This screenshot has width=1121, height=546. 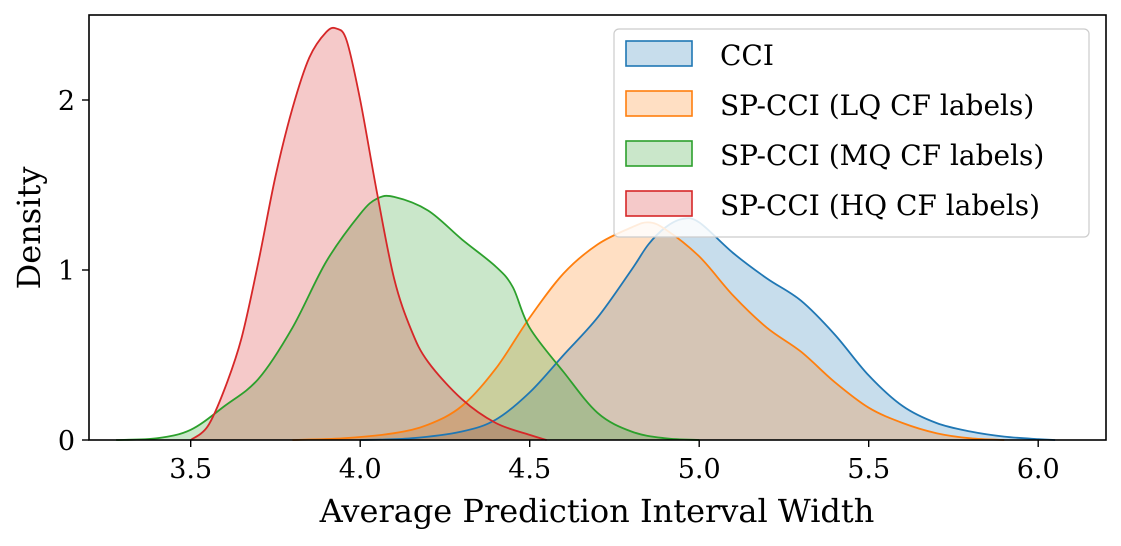 What do you see at coordinates (880, 205) in the screenshot?
I see `legend-label-sp-cci-hq-cf-labels: SP-CCI (HQ CF labels)` at bounding box center [880, 205].